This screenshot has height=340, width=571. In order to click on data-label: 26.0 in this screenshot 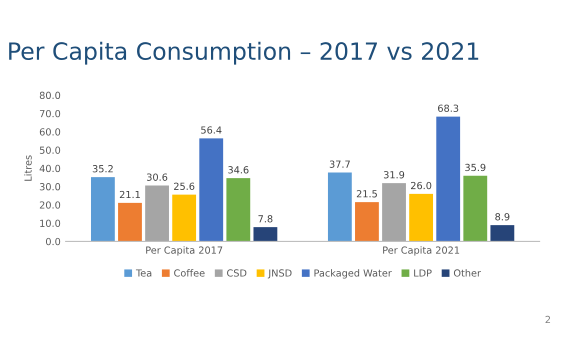, I will do `click(421, 186)`.